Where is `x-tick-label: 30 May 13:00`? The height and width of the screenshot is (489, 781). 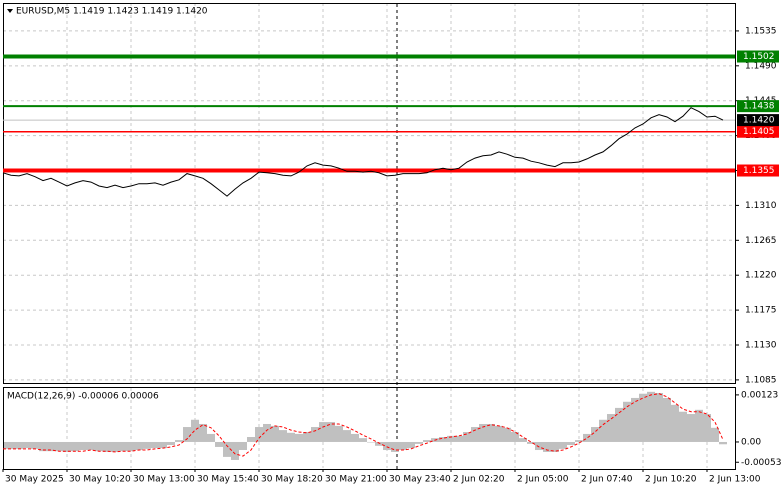
x-tick-label: 30 May 13:00 is located at coordinates (164, 480).